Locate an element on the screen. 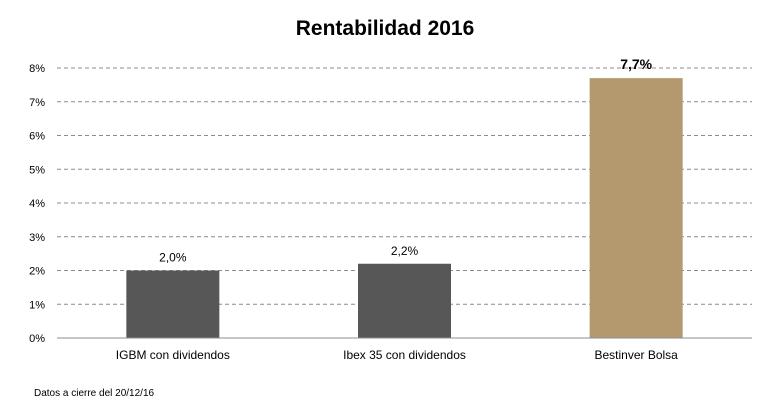  y-tick-label: 2% is located at coordinates (37, 272).